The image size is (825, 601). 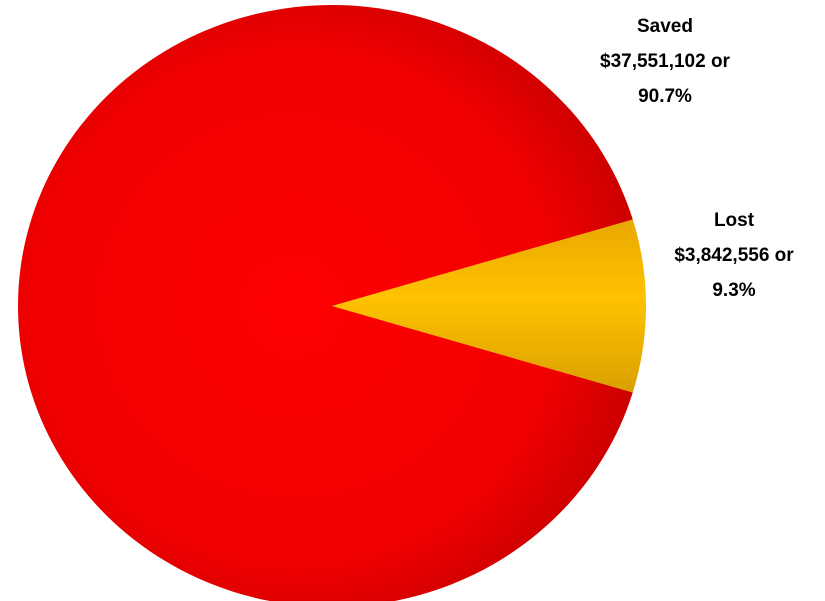 What do you see at coordinates (665, 26) in the screenshot?
I see `saved-name-label: Saved` at bounding box center [665, 26].